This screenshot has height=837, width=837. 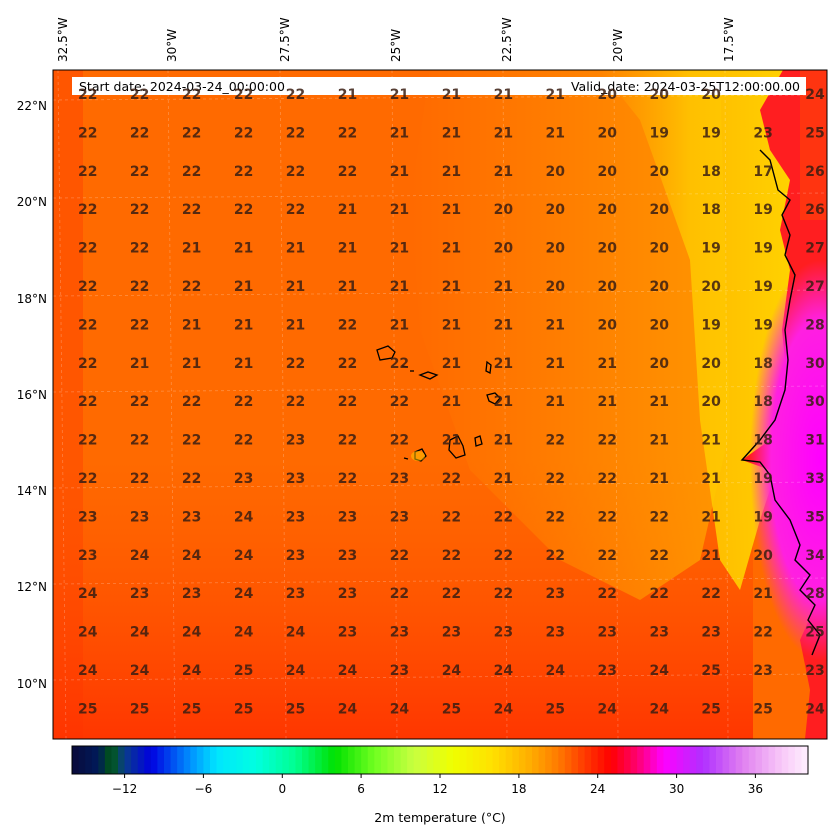 What do you see at coordinates (399, 594) in the screenshot?
I see `temperature-value-r13-c6: 22` at bounding box center [399, 594].